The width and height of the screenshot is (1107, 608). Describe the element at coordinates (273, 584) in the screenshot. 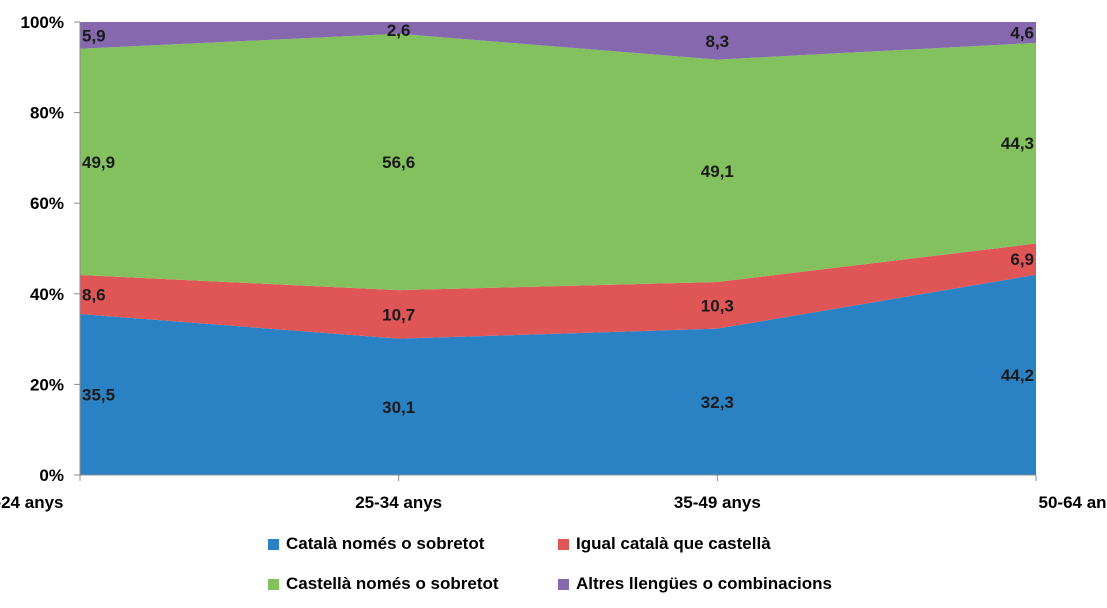

I see `legend-swatch-castella` at that location.